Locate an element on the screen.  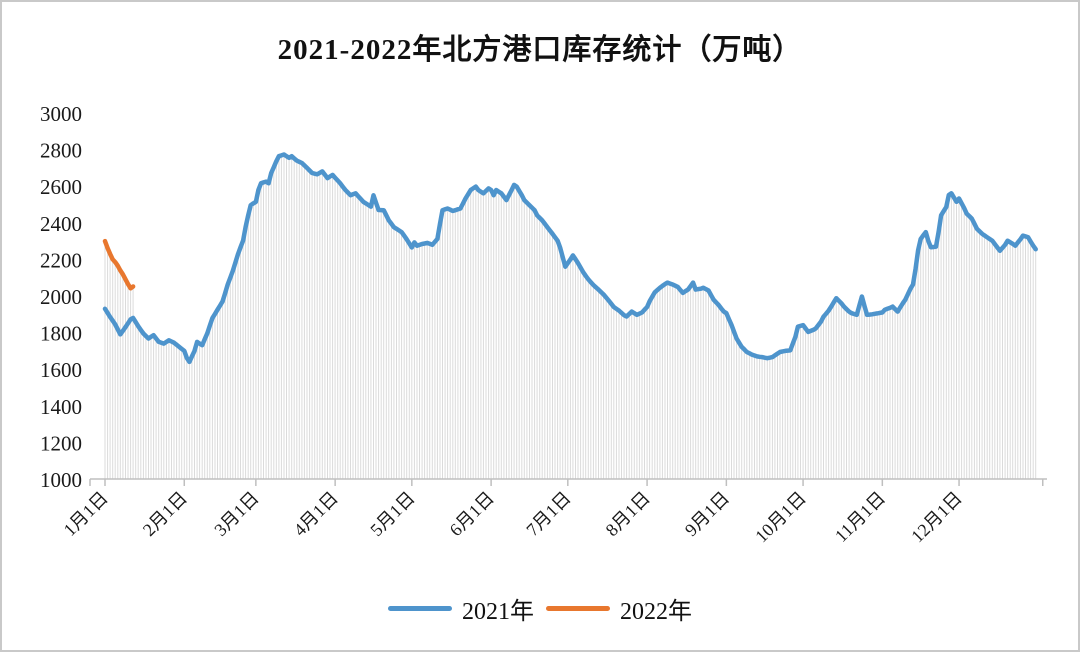
svg-text: 2月1日 is located at coordinates (165, 514).